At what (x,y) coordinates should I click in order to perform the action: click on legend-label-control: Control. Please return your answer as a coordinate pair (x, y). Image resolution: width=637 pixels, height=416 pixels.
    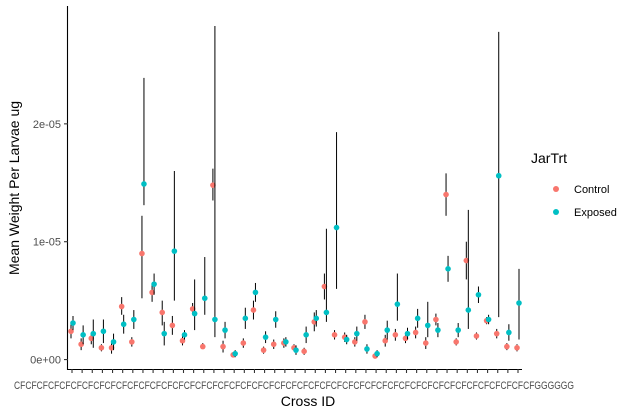
    Looking at the image, I should click on (591, 190).